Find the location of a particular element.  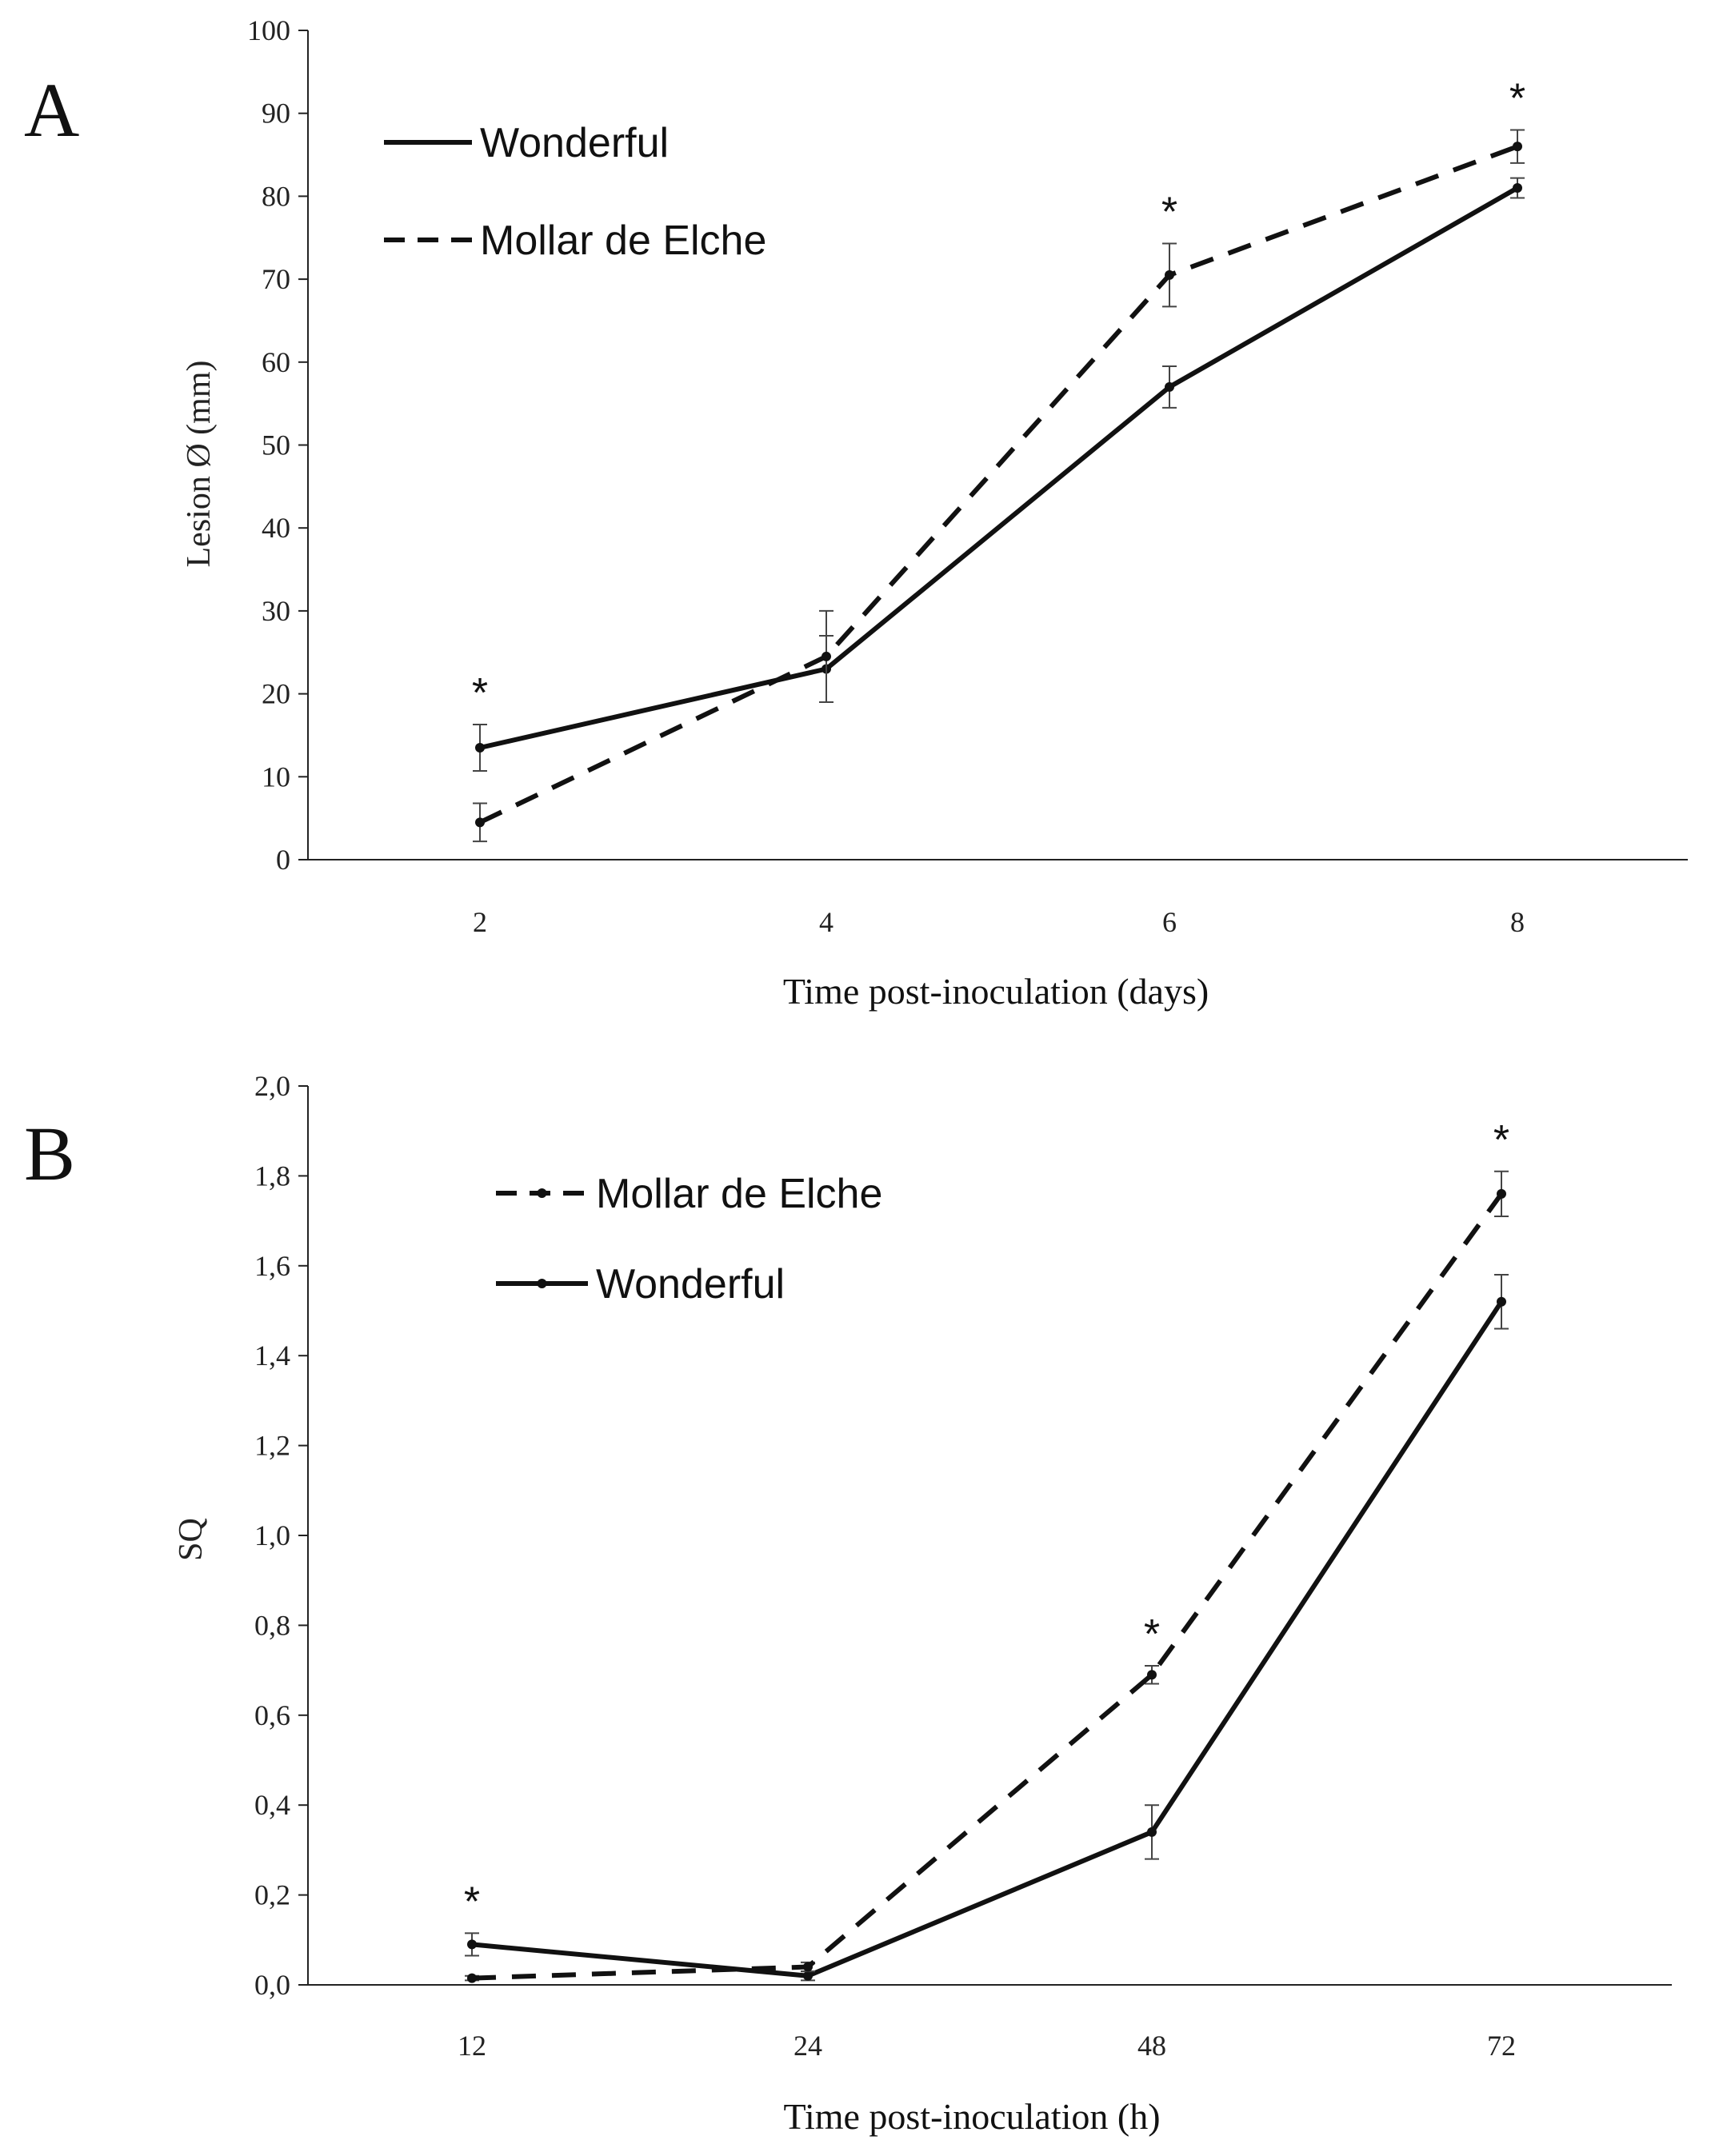

x-tick-label: 8 is located at coordinates (1517, 922).